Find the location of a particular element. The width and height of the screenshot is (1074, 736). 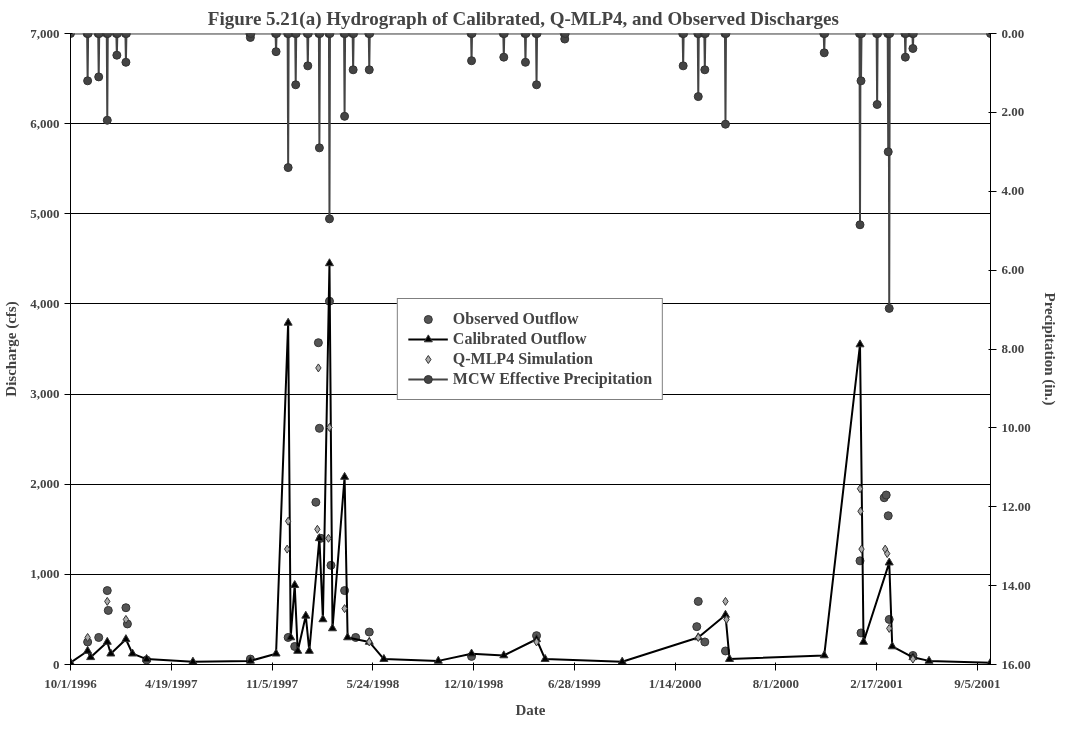

legend-label: MCW Effective Precipitation is located at coordinates (552, 378).